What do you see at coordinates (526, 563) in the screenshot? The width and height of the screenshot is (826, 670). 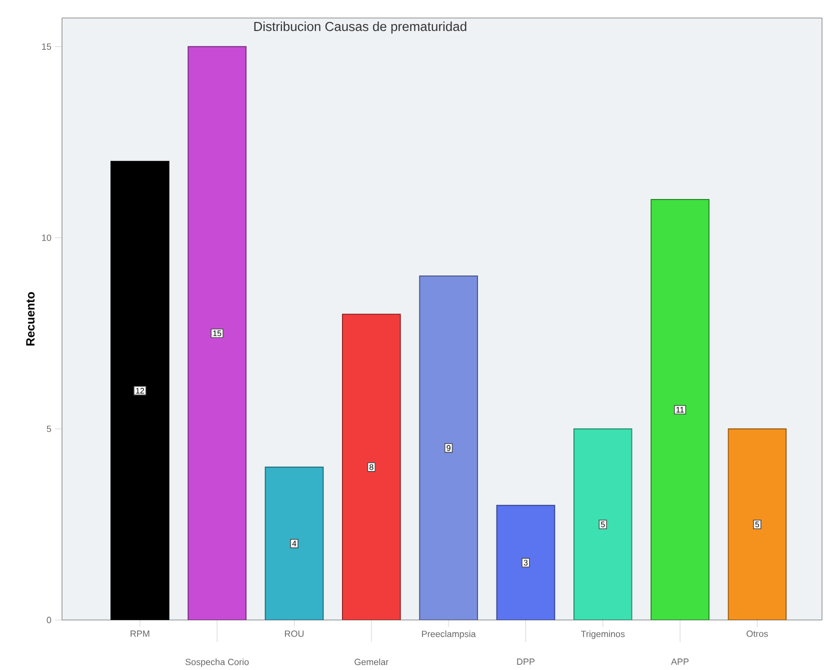 I see `data-label: 3` at bounding box center [526, 563].